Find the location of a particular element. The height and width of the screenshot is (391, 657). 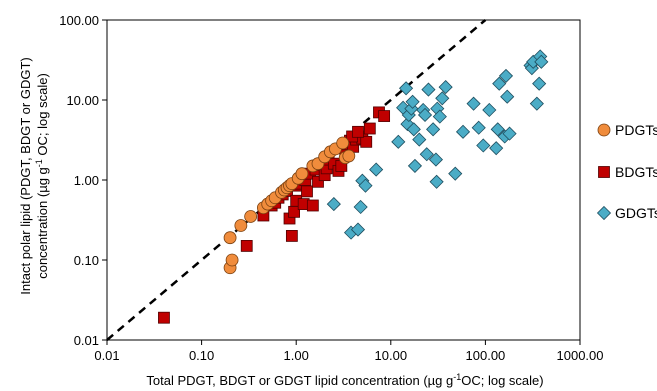

legend-marker-gdgts is located at coordinates (604, 213).